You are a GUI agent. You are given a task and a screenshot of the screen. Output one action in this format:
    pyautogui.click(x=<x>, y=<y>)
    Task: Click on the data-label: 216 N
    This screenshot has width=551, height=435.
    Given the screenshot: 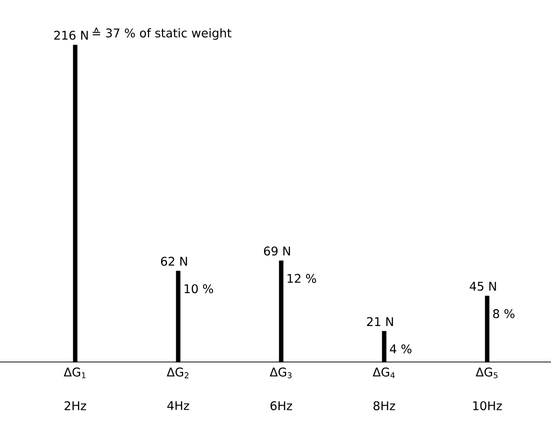 What is the action you would take?
    pyautogui.click(x=71, y=35)
    